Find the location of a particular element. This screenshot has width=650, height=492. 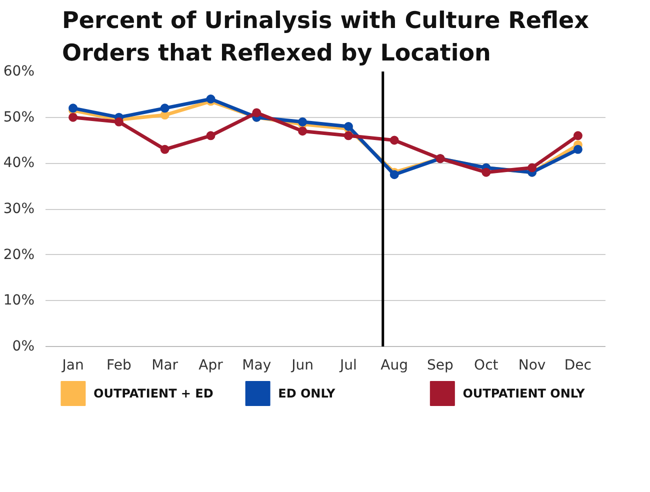

x-tick-label: Jul is located at coordinates (348, 366).